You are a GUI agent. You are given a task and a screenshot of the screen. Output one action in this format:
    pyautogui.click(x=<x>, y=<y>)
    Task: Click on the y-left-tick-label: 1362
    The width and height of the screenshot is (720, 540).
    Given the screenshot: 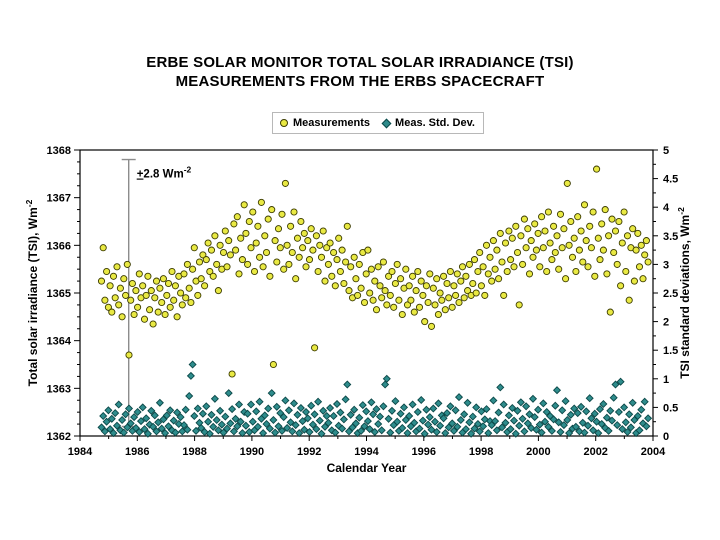 What is the action you would take?
    pyautogui.click(x=59, y=437)
    